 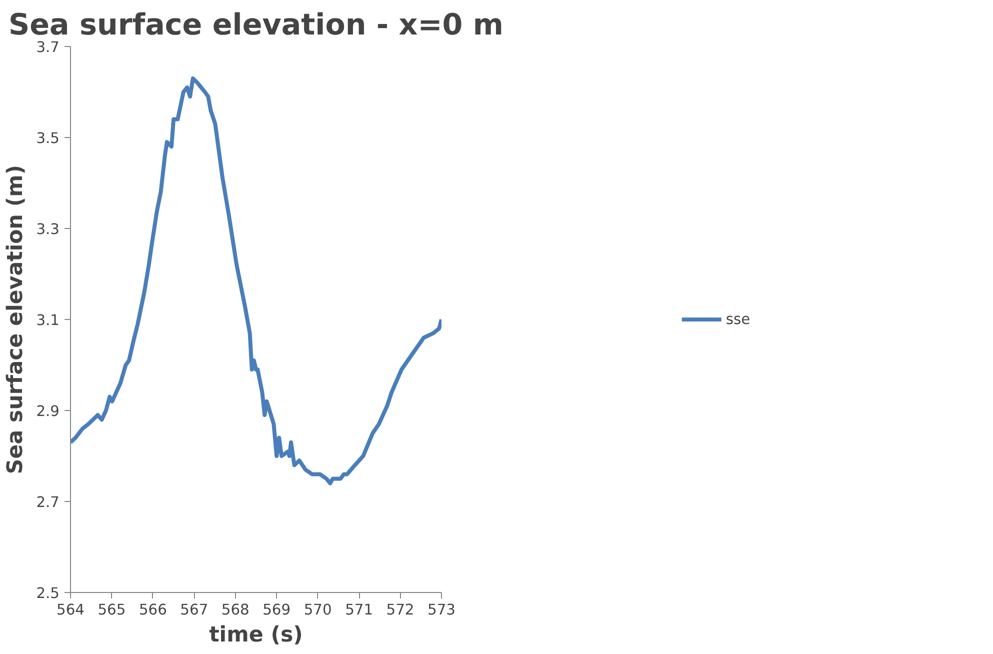 What do you see at coordinates (48, 320) in the screenshot?
I see `y-tick-label: 3.1` at bounding box center [48, 320].